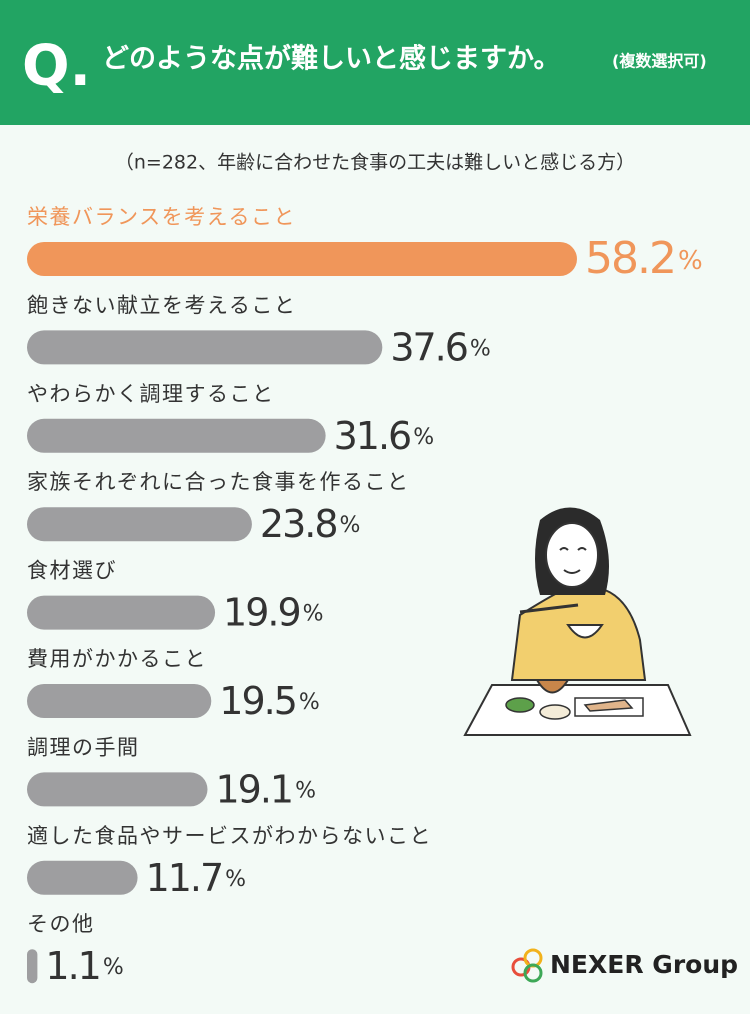 This screenshot has width=750, height=1014. Describe the element at coordinates (161, 217) in the screenshot. I see `category-label: 栄養バランスを考えること` at that location.